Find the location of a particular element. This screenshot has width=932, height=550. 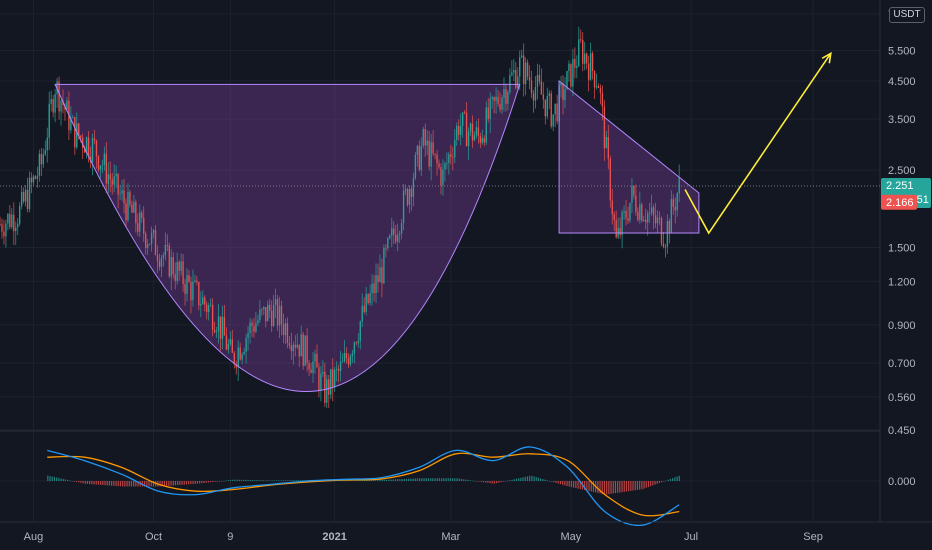

time-axis: Aug Oct 9 2021 Mar May Jul Sep is located at coordinates (423, 537).